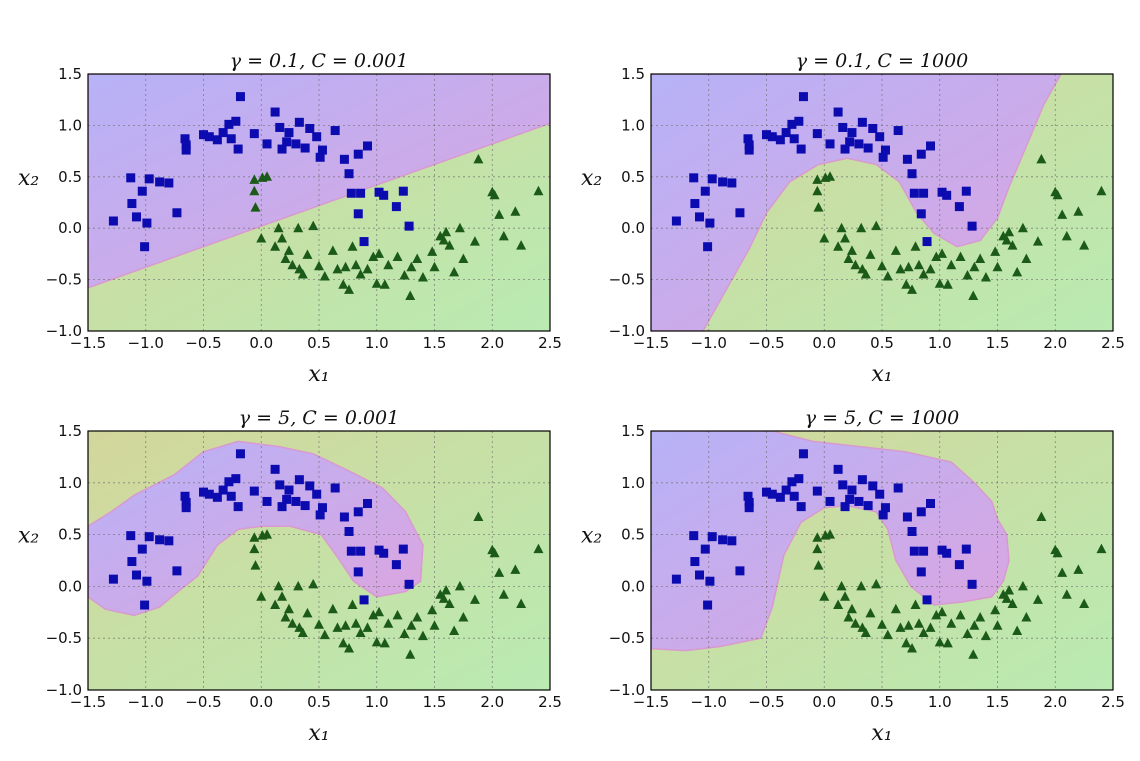 The width and height of the screenshot is (1140, 761). I want to click on x-tick-label: −1.5, so click(651, 702).